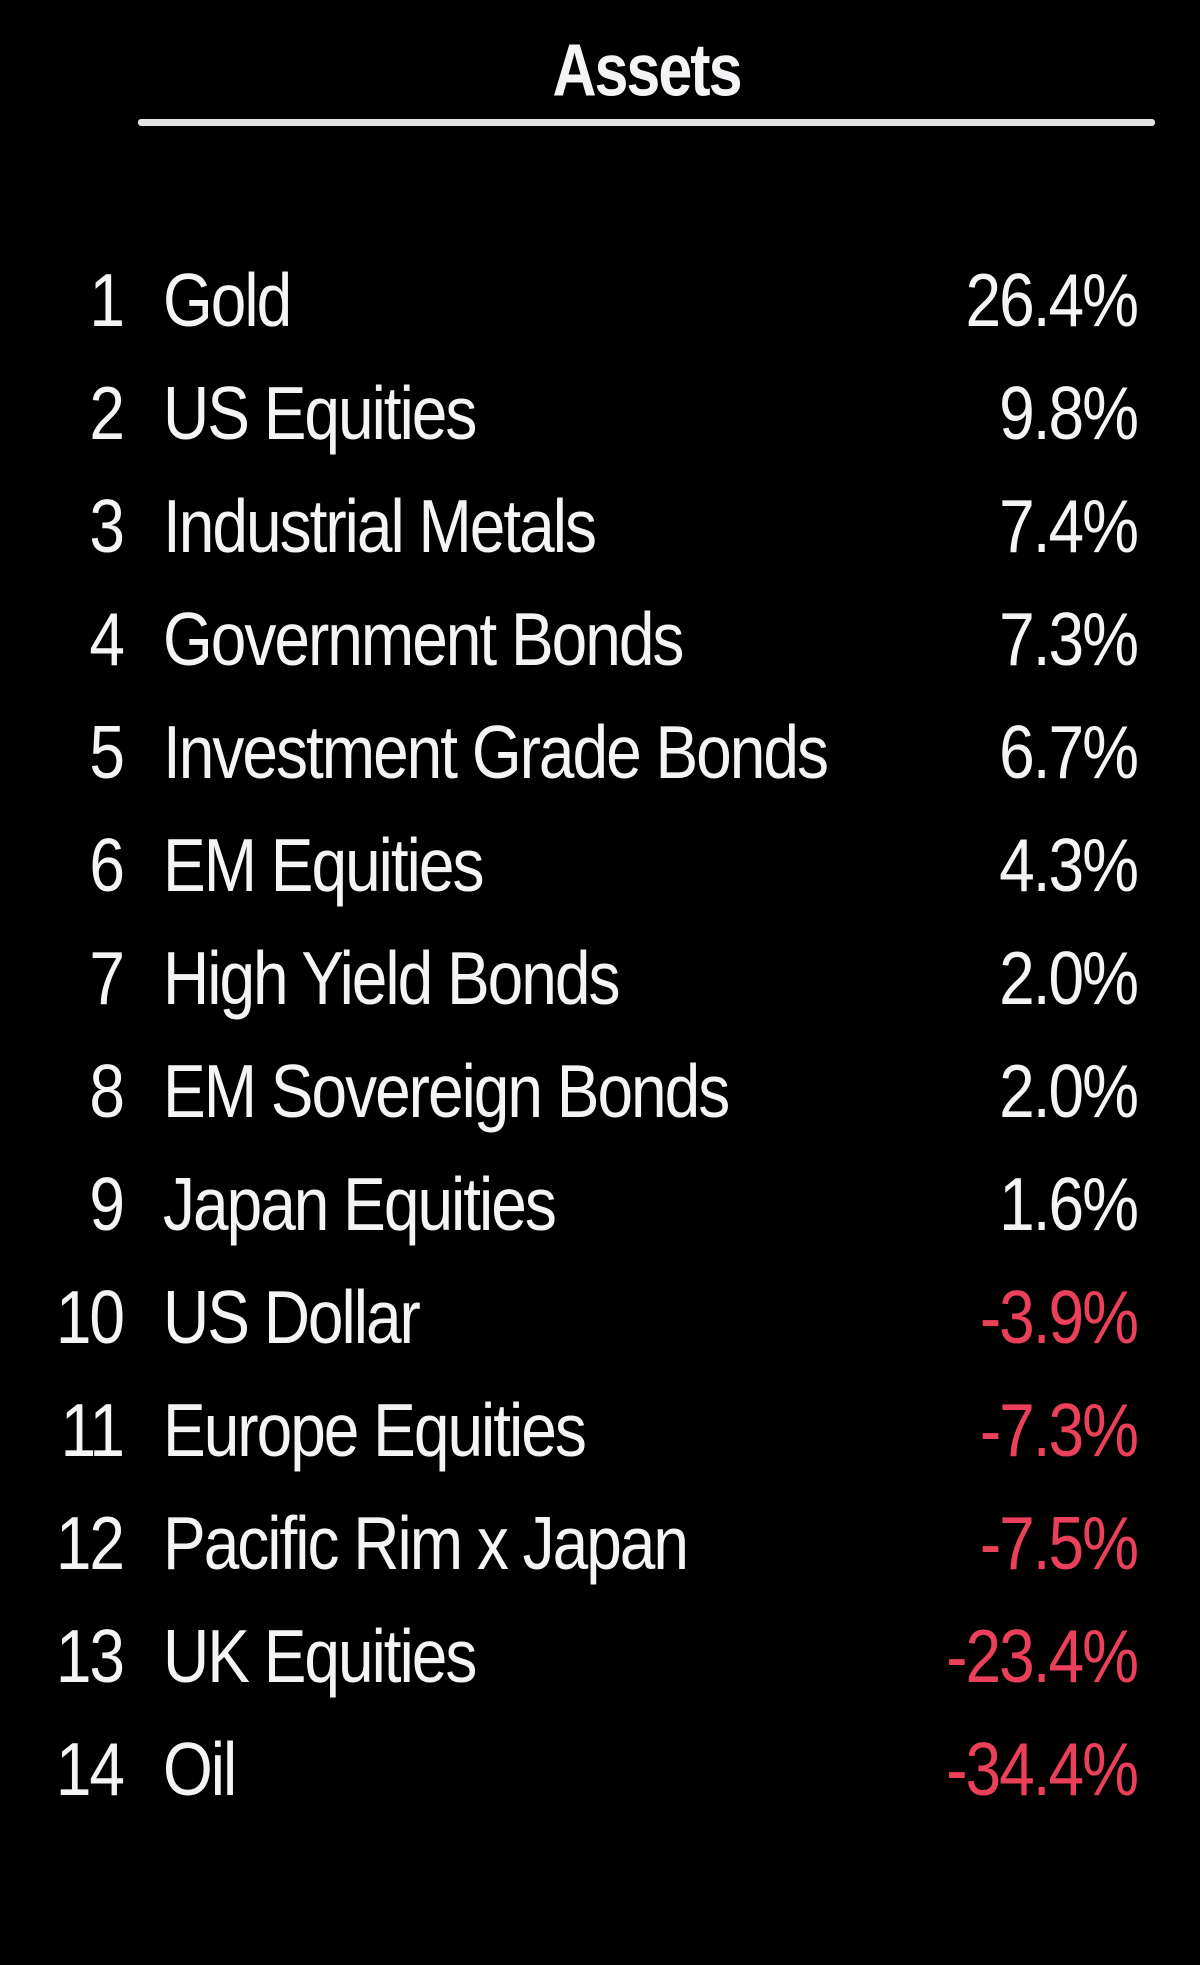 This screenshot has height=1965, width=1200. What do you see at coordinates (107, 977) in the screenshot?
I see `asset-rank: 7` at bounding box center [107, 977].